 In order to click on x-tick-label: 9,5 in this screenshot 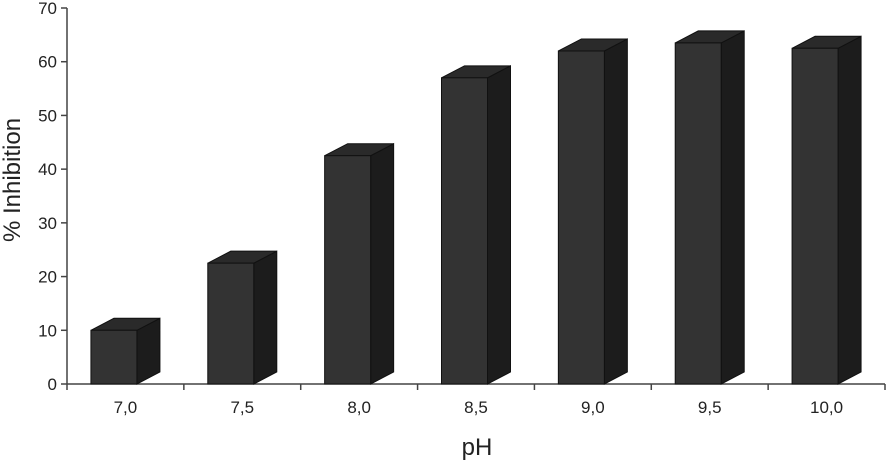, I will do `click(710, 407)`.